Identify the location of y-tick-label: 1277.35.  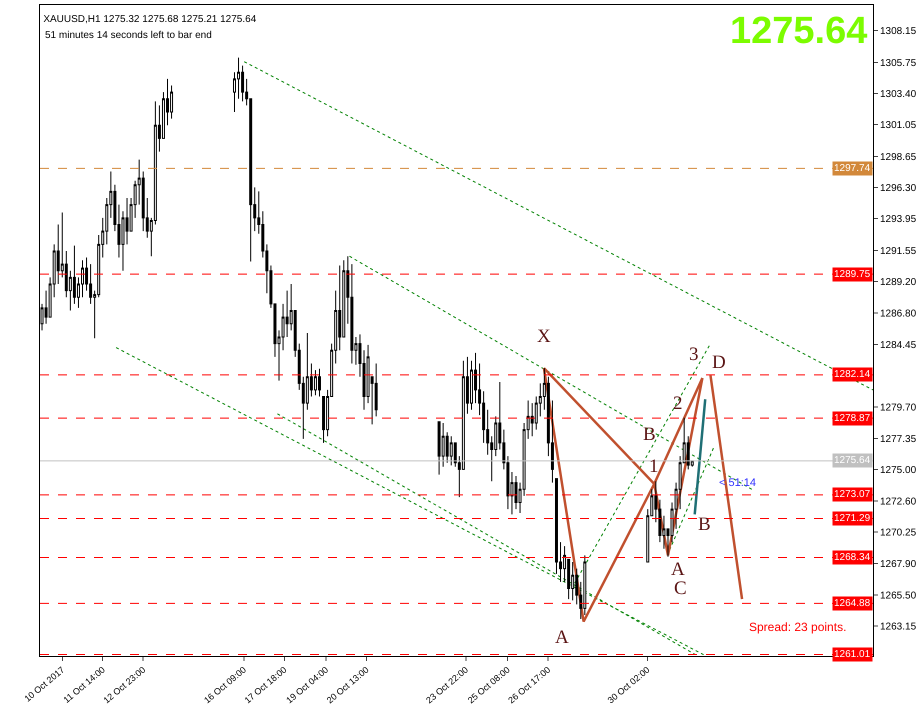
(898, 439).